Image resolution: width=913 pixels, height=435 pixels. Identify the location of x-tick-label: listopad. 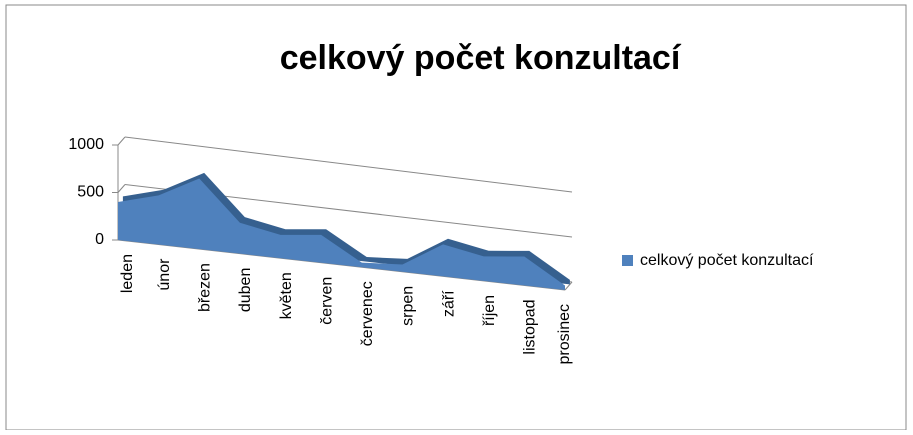
(530, 326).